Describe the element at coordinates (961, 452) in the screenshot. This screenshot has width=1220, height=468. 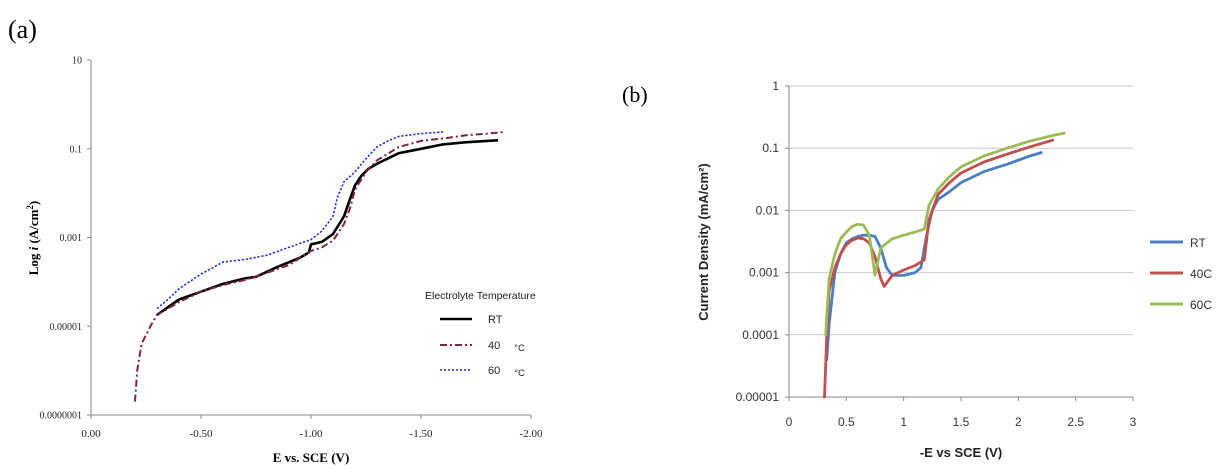
I see `chart-b-x-title: -E vs SCE (V)` at that location.